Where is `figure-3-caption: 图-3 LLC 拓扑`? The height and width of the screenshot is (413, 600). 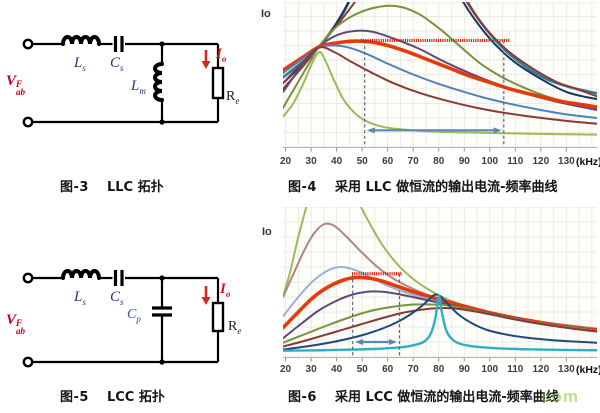 figure-3-caption: 图-3 LLC 拓扑 is located at coordinates (112, 187).